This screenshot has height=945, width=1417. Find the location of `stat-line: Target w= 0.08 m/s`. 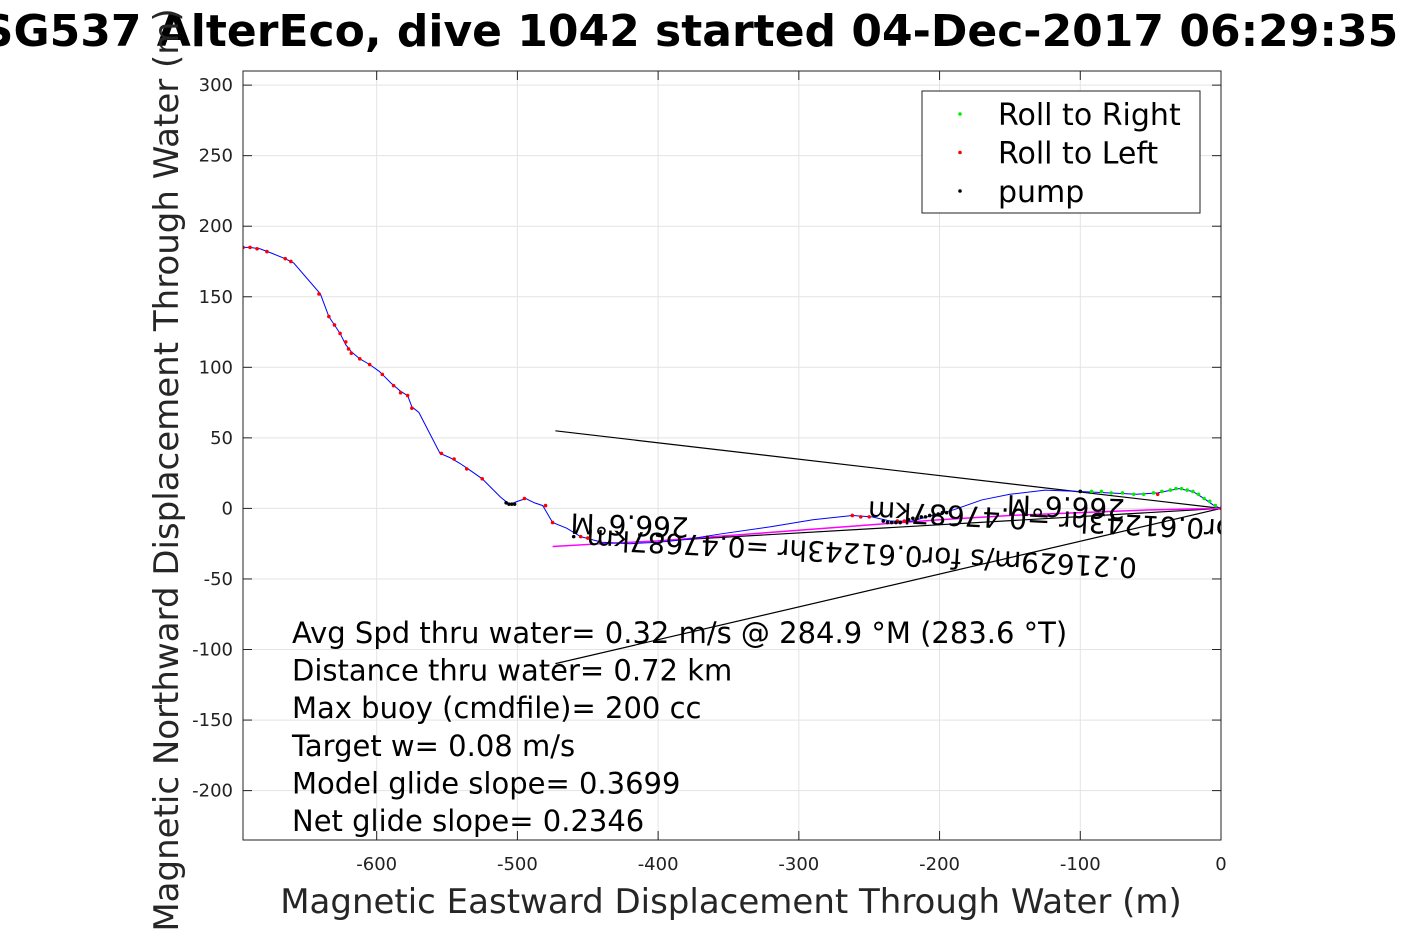

stat-line: Target w= 0.08 m/s is located at coordinates (433, 746).